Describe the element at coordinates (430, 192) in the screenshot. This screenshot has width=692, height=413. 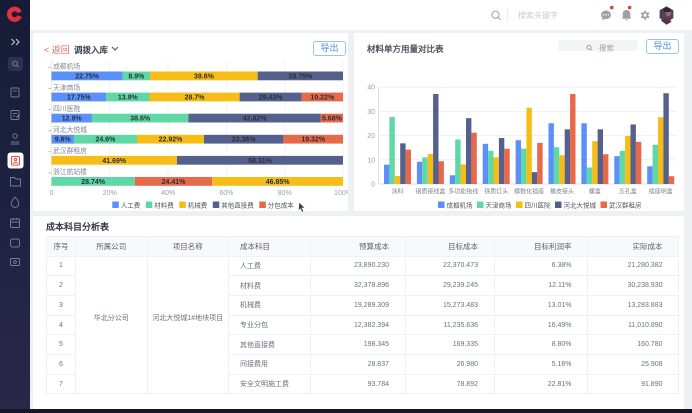
I see `svg-text: 钢质接线盒` at that location.